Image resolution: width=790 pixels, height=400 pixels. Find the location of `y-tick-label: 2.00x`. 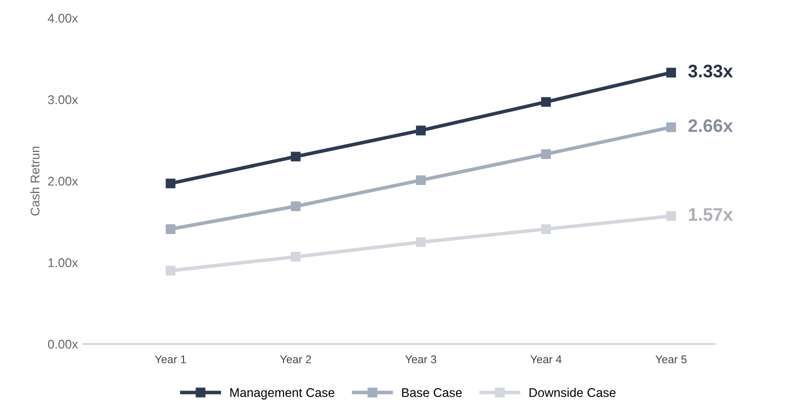

y-tick-label: 2.00x is located at coordinates (63, 181).